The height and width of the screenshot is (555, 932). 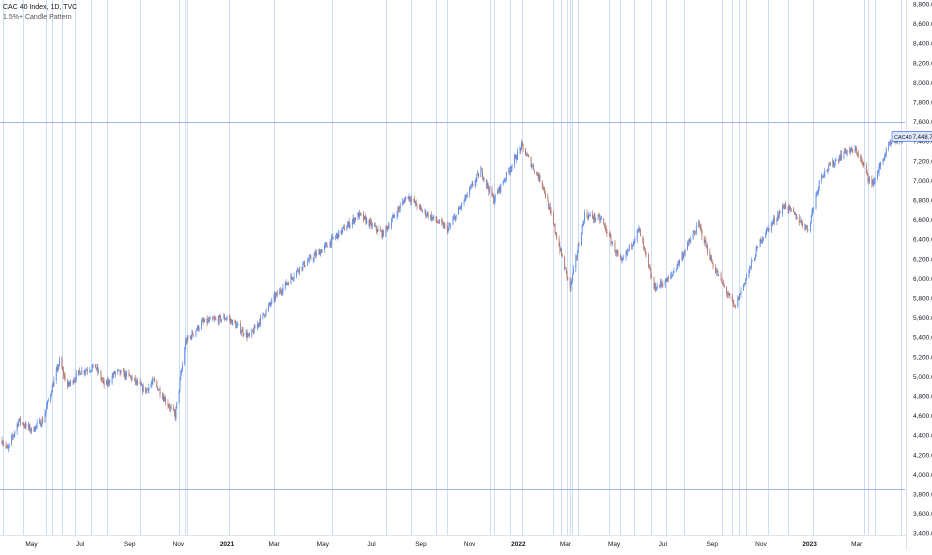 What do you see at coordinates (470, 544) in the screenshot?
I see `x-tick-label: Nov` at bounding box center [470, 544].